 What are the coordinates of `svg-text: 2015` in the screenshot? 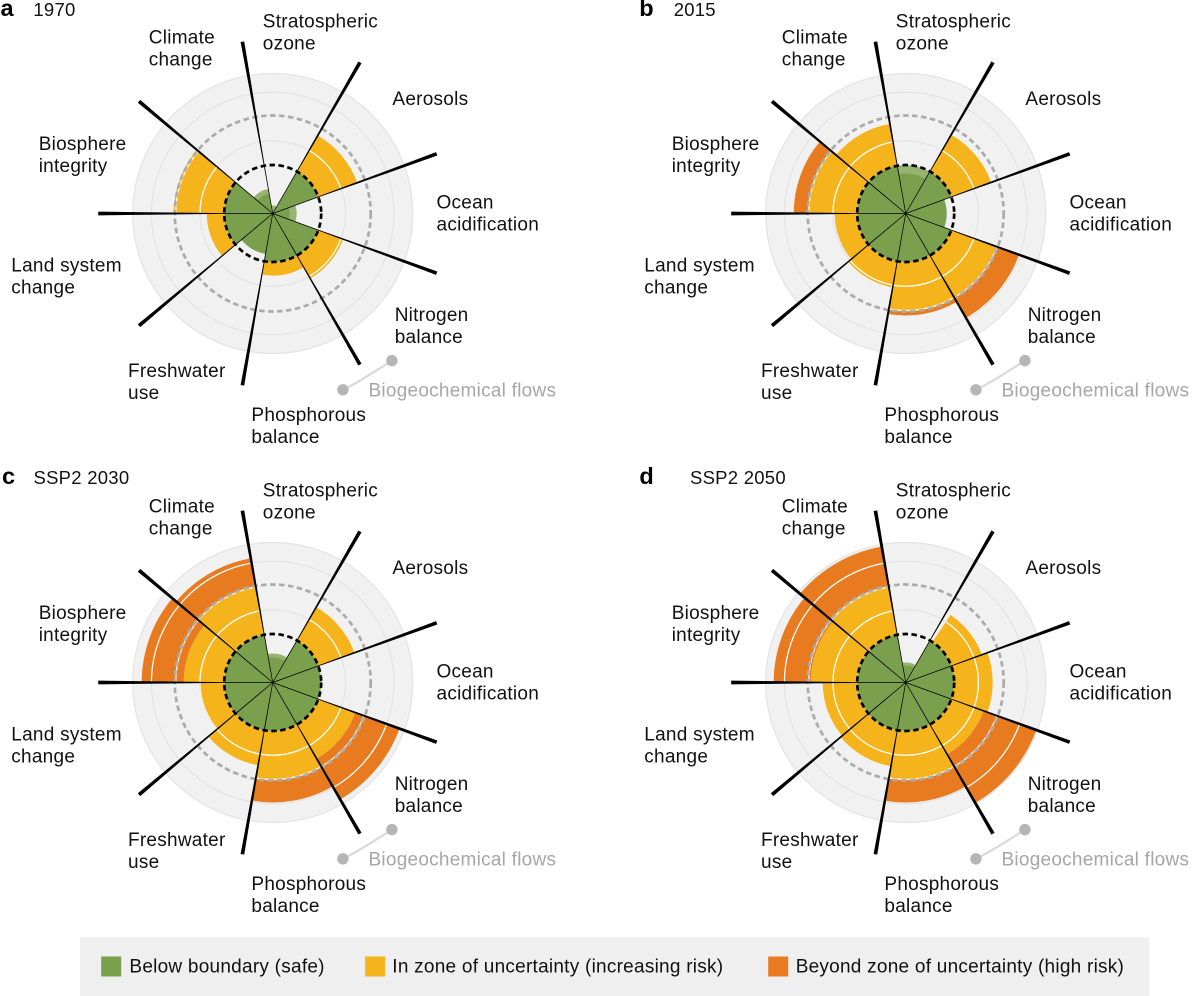 It's located at (695, 10).